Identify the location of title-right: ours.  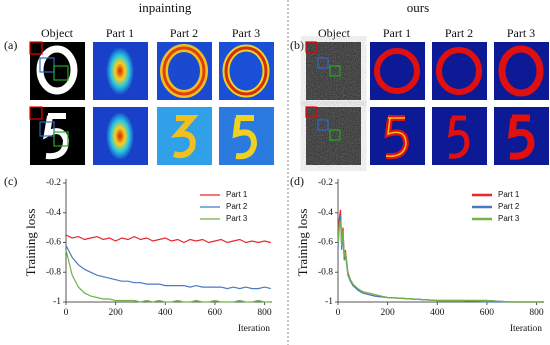
(418, 7).